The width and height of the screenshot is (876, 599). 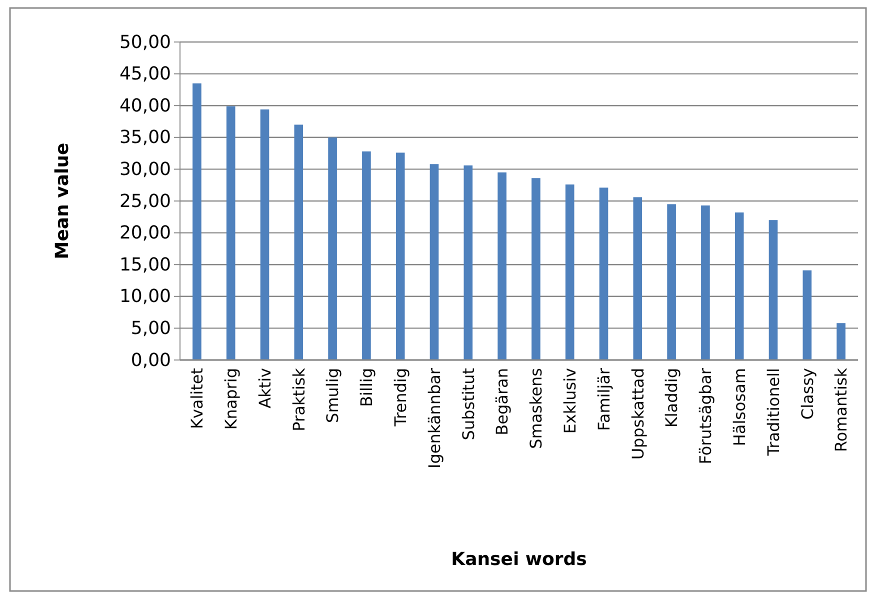 I want to click on y-tick-label: 5,00, so click(x=150, y=328).